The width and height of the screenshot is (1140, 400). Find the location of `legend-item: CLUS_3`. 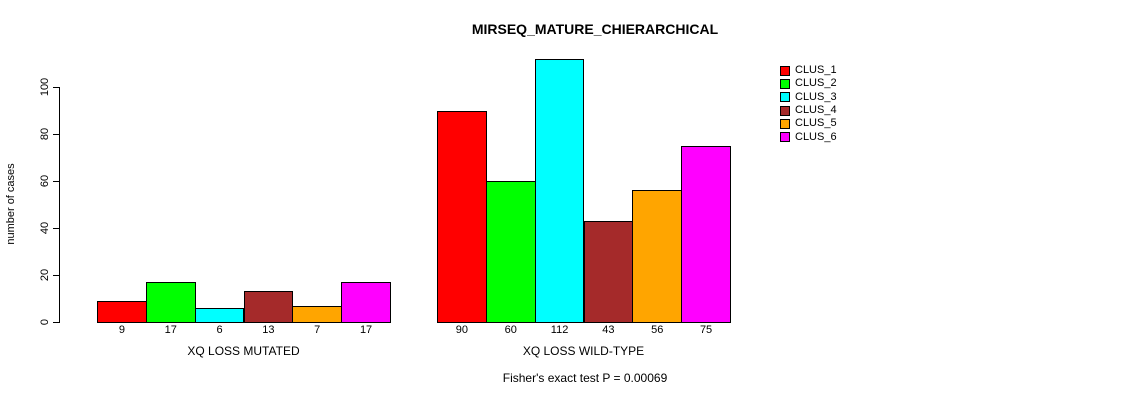

legend-item: CLUS_3 is located at coordinates (808, 97).